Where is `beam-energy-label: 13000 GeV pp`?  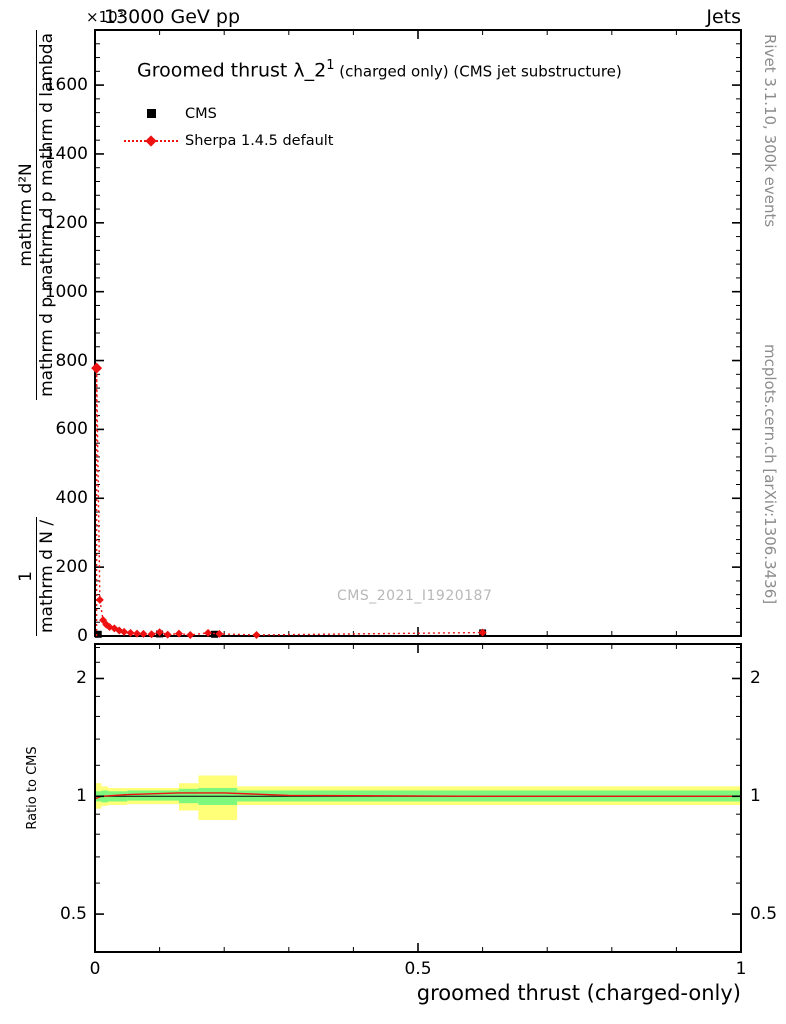 beam-energy-label: 13000 GeV pp is located at coordinates (172, 17).